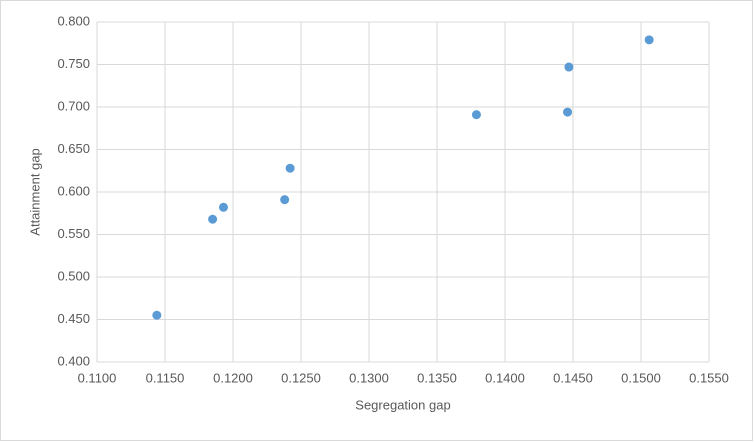 The image size is (754, 442). Describe the element at coordinates (402, 404) in the screenshot. I see `x-axis-label: Segregation gap` at that location.